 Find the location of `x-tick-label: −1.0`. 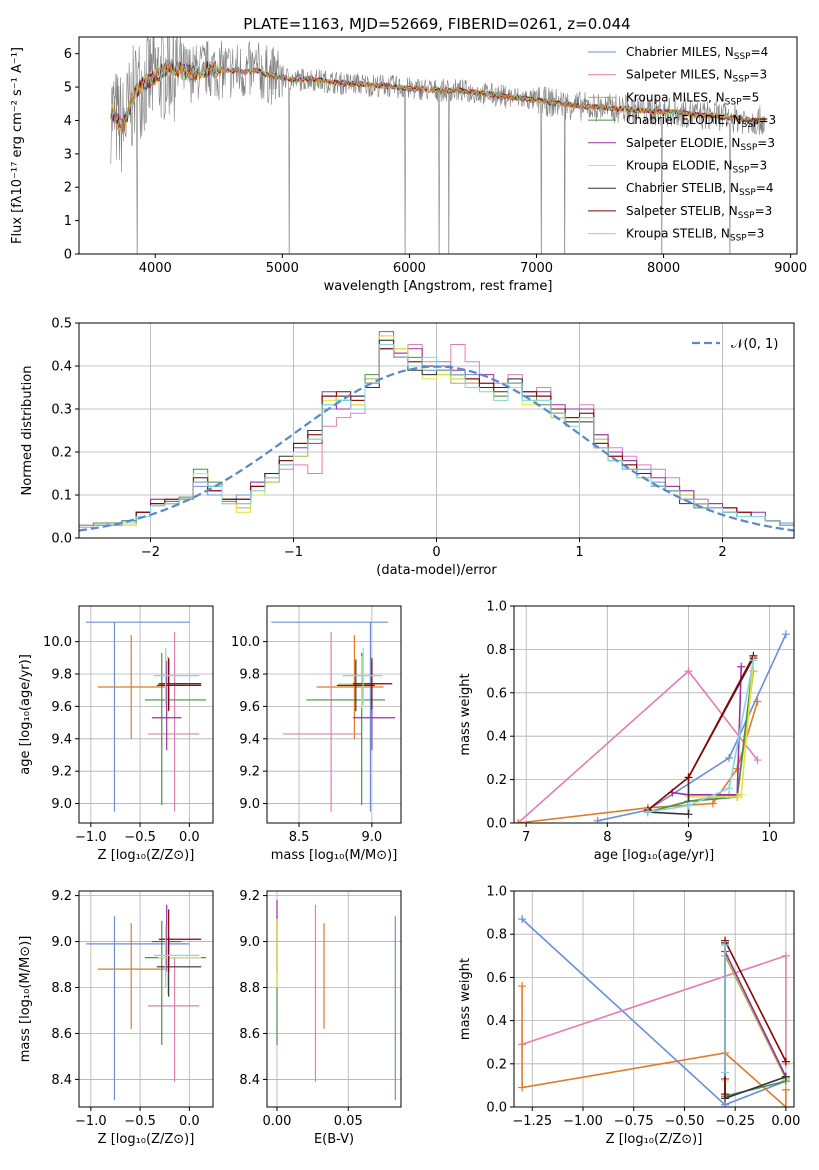

x-tick-label: −1.0 is located at coordinates (91, 1121).